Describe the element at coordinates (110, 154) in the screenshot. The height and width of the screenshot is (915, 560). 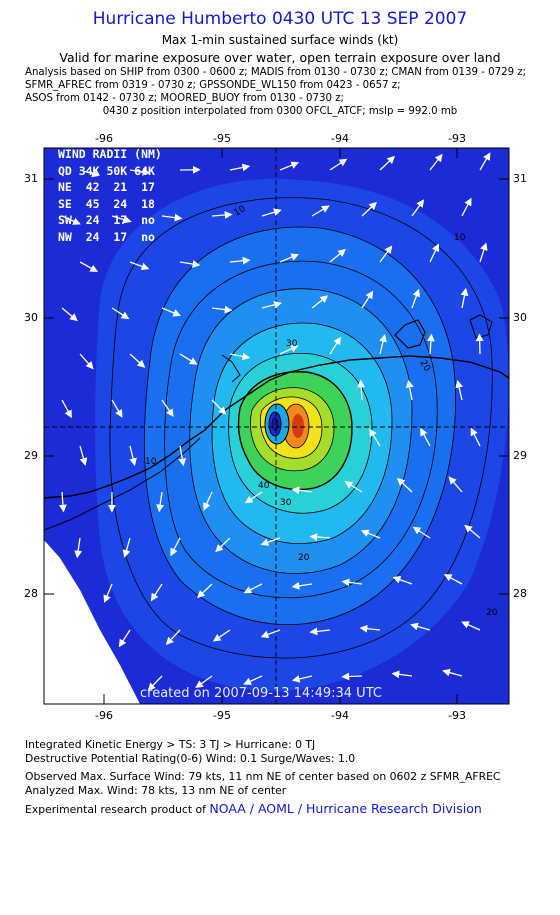
I see `wind-radii-header: WIND RADII (NM)` at that location.